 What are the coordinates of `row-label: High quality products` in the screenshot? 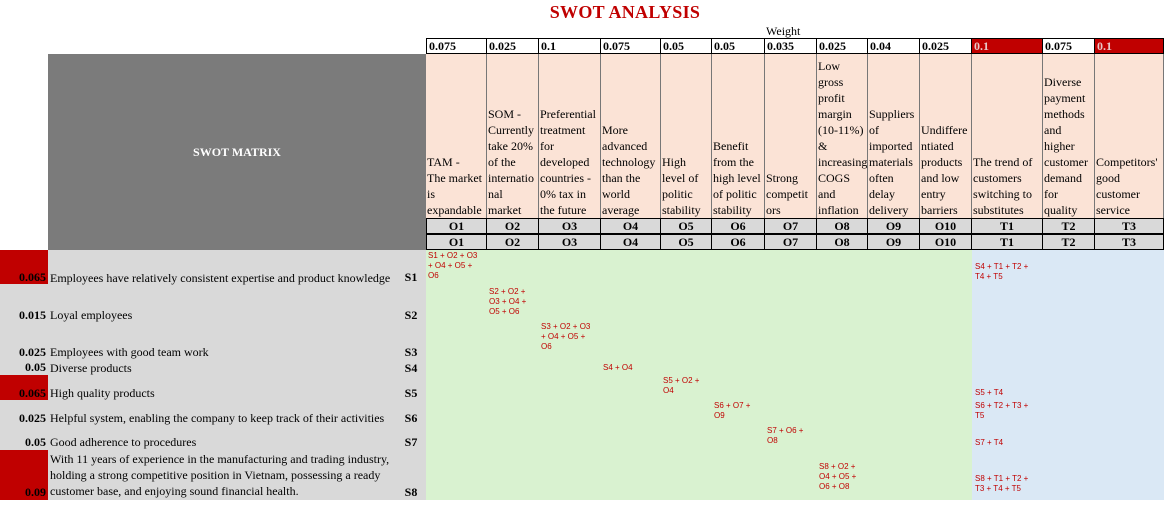 It's located at (102, 393).